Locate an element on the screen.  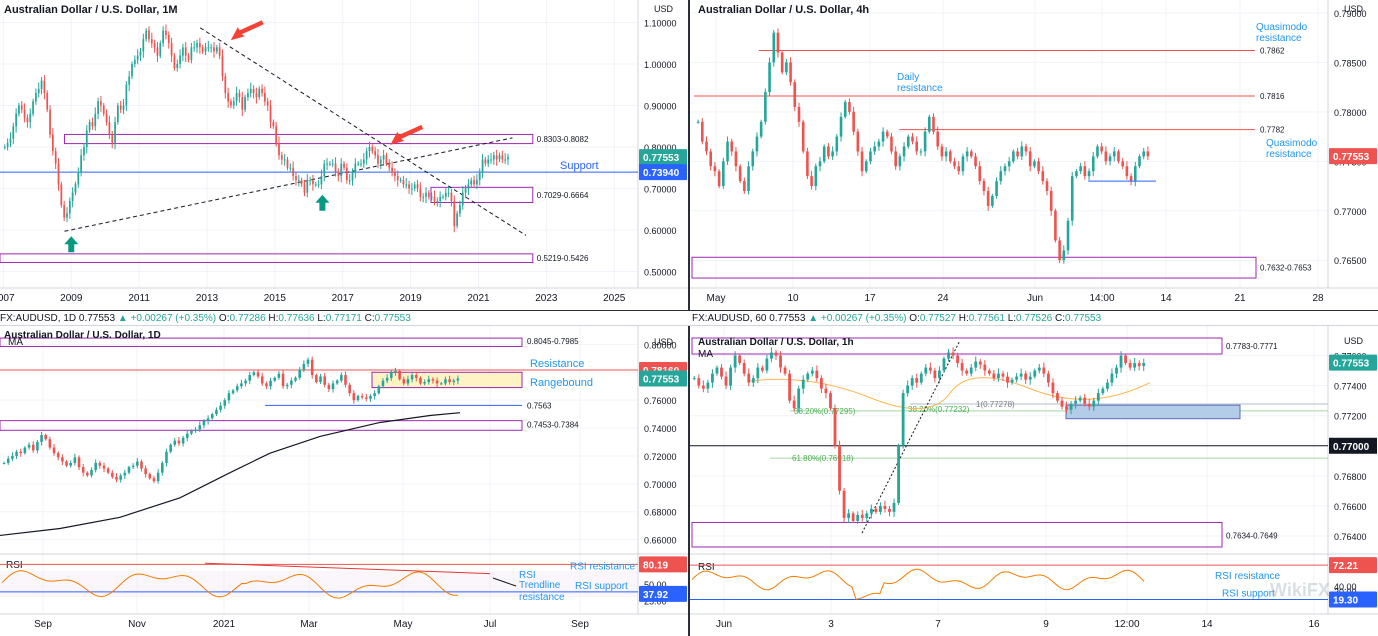
x-tick-label: 2017 is located at coordinates (343, 298).